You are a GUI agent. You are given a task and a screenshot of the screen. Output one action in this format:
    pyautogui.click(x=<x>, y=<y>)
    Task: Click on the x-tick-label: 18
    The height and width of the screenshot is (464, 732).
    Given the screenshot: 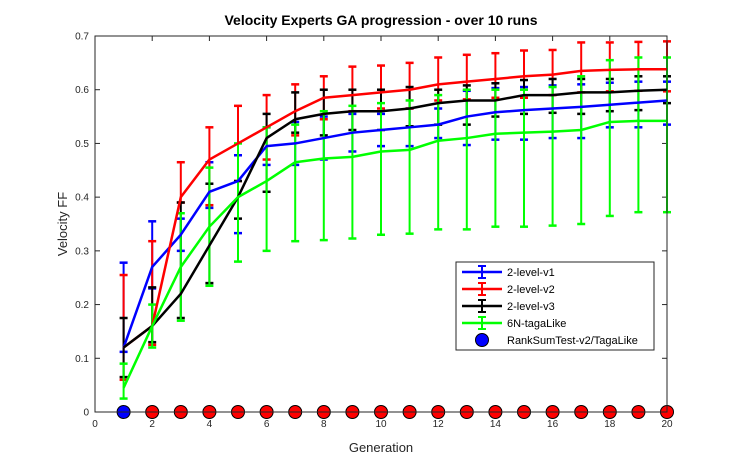 What is the action you would take?
    pyautogui.click(x=610, y=424)
    